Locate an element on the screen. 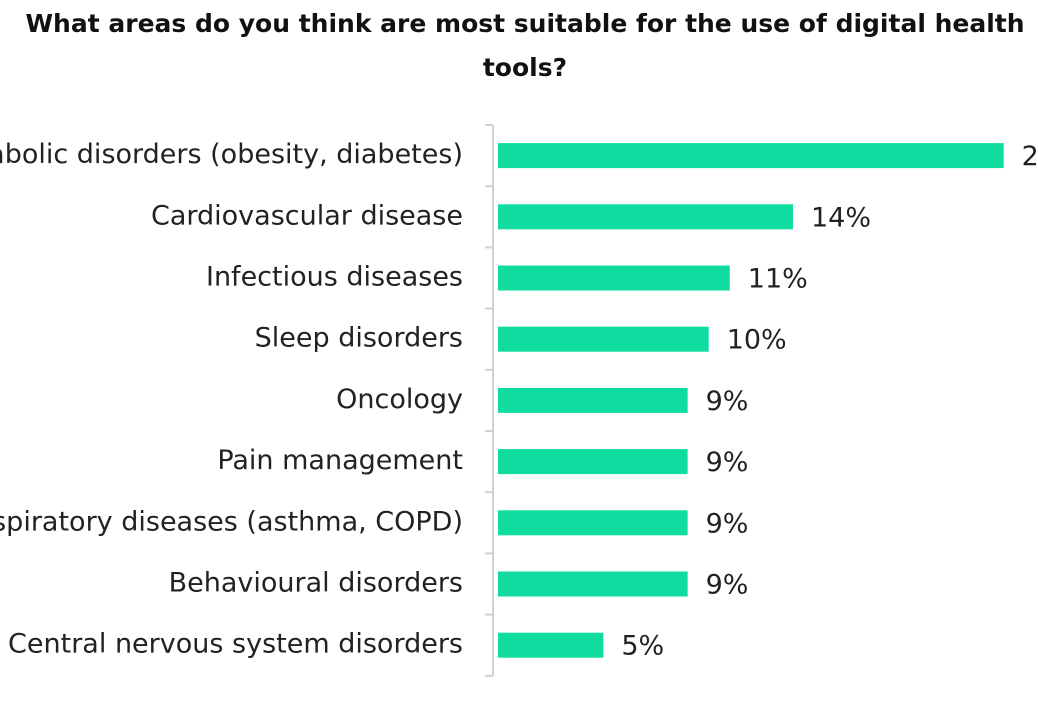 Image resolution: width=1038 pixels, height=720 pixels. category-label: Respiratory diseases (asthma, COPD) is located at coordinates (231, 521).